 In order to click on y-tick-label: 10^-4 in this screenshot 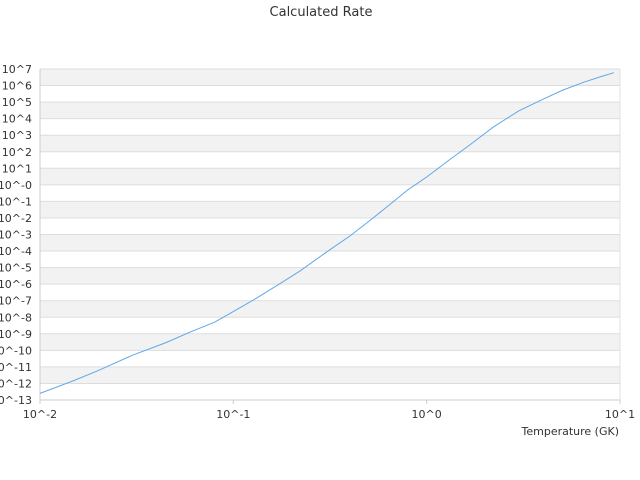, I will do `click(16, 251)`.